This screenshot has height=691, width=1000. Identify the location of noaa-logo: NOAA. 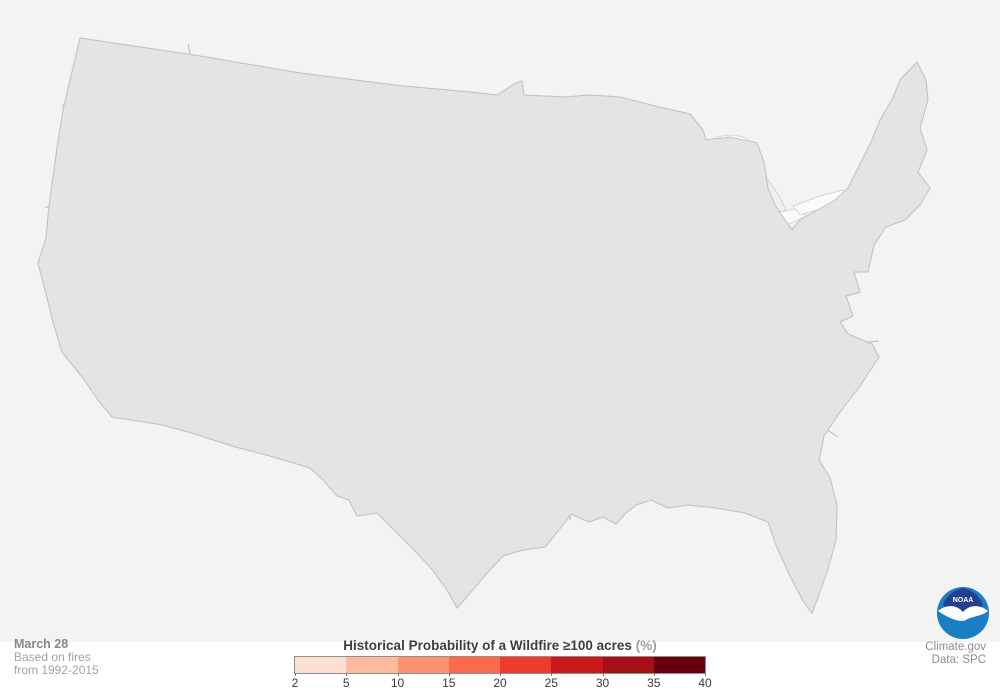
(963, 613).